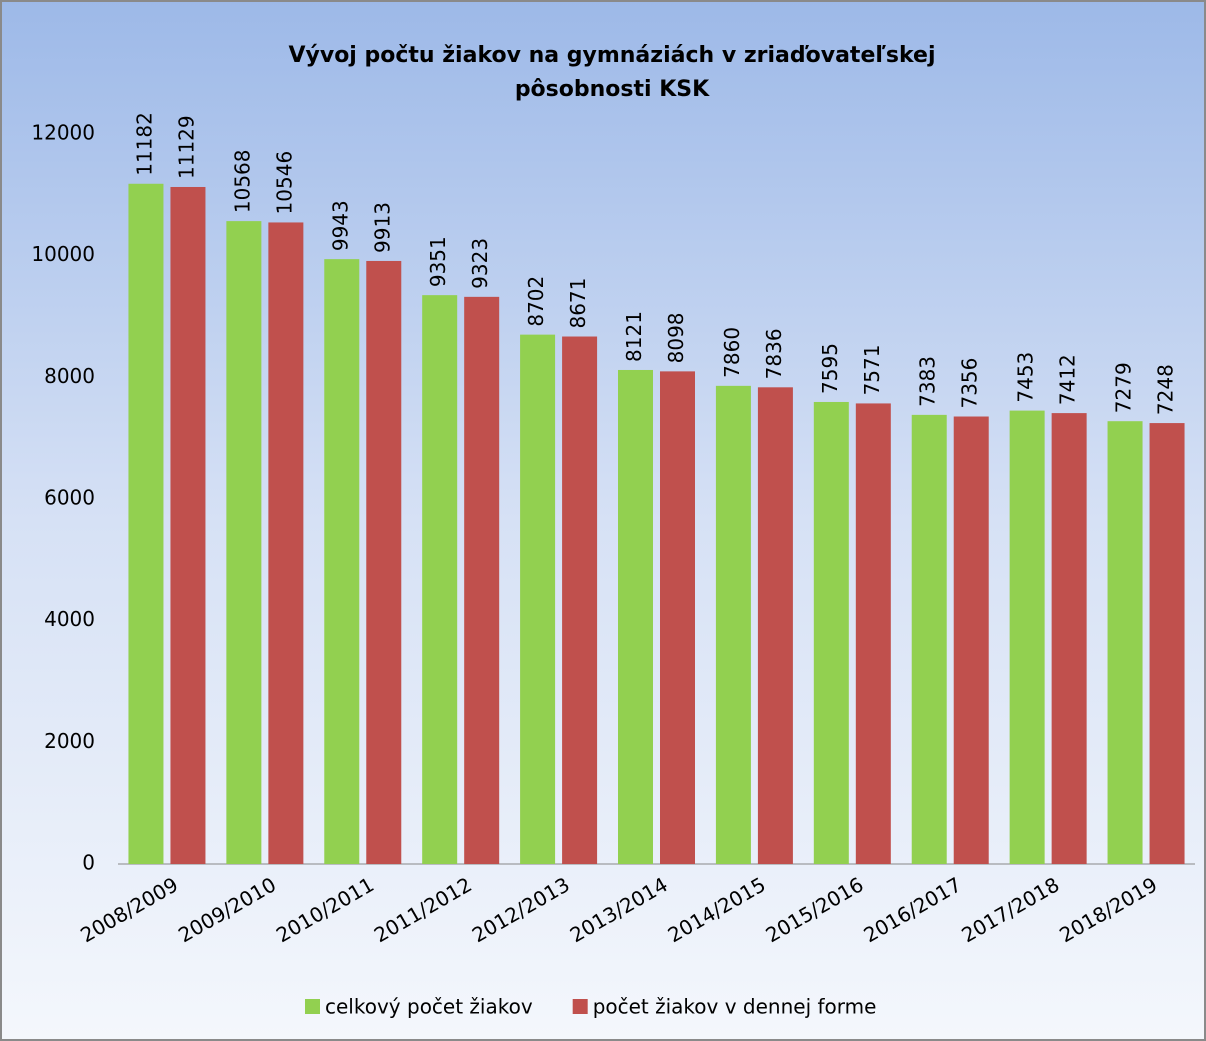 The width and height of the screenshot is (1206, 1041). I want to click on data-label: 7356, so click(970, 383).